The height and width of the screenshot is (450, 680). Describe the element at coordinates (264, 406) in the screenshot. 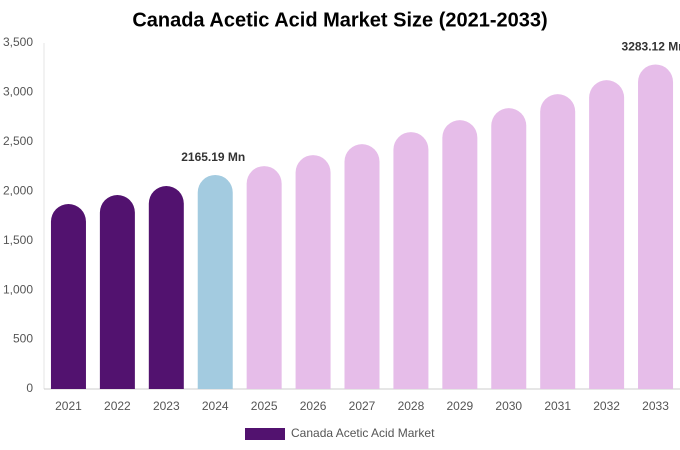

I see `x-tick-label: 2025` at that location.